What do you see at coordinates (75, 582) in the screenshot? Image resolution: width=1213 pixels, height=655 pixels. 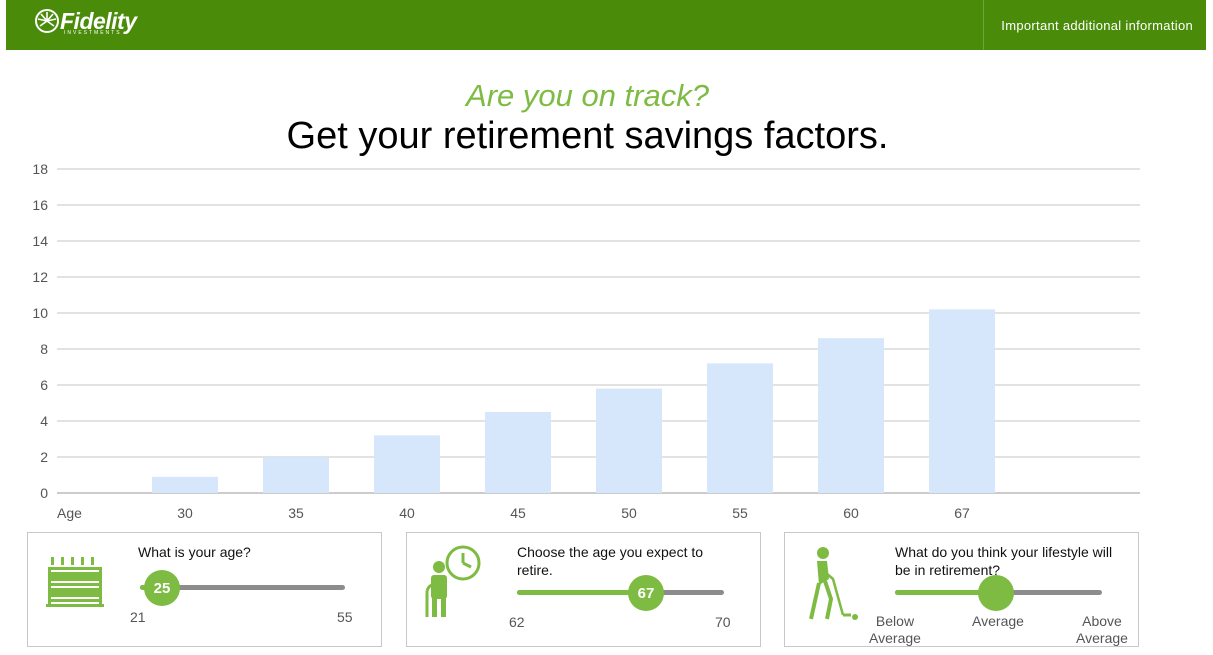 I see `birthday-cake-icon` at bounding box center [75, 582].